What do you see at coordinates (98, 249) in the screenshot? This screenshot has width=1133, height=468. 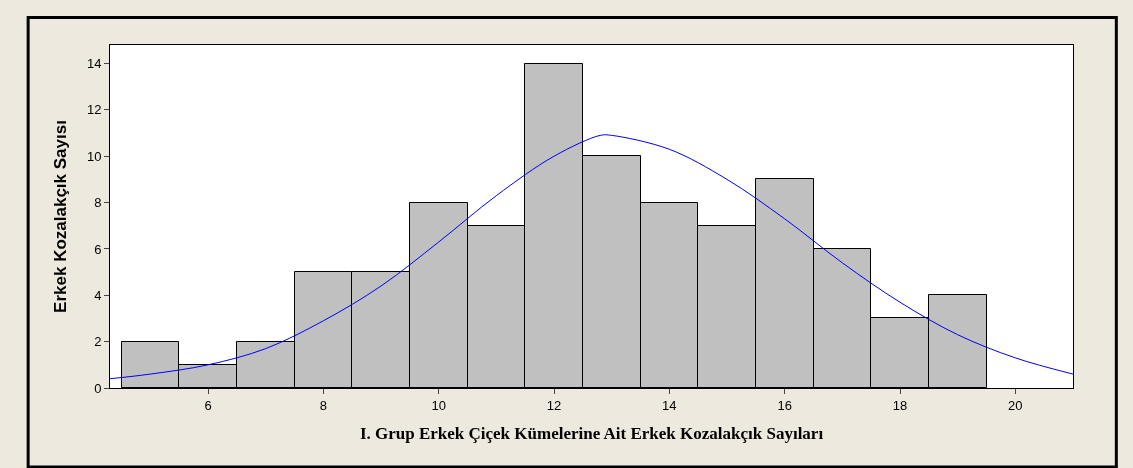 I see `y-tick-label: 6` at bounding box center [98, 249].